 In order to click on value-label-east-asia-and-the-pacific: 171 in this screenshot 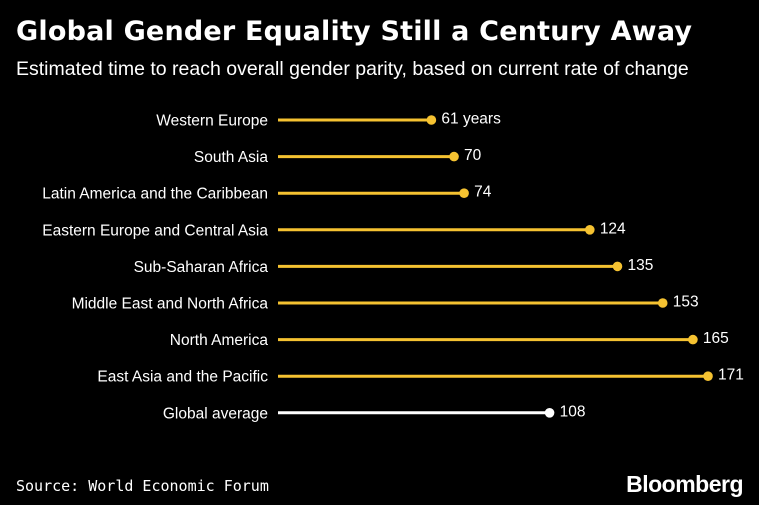, I will do `click(731, 375)`.